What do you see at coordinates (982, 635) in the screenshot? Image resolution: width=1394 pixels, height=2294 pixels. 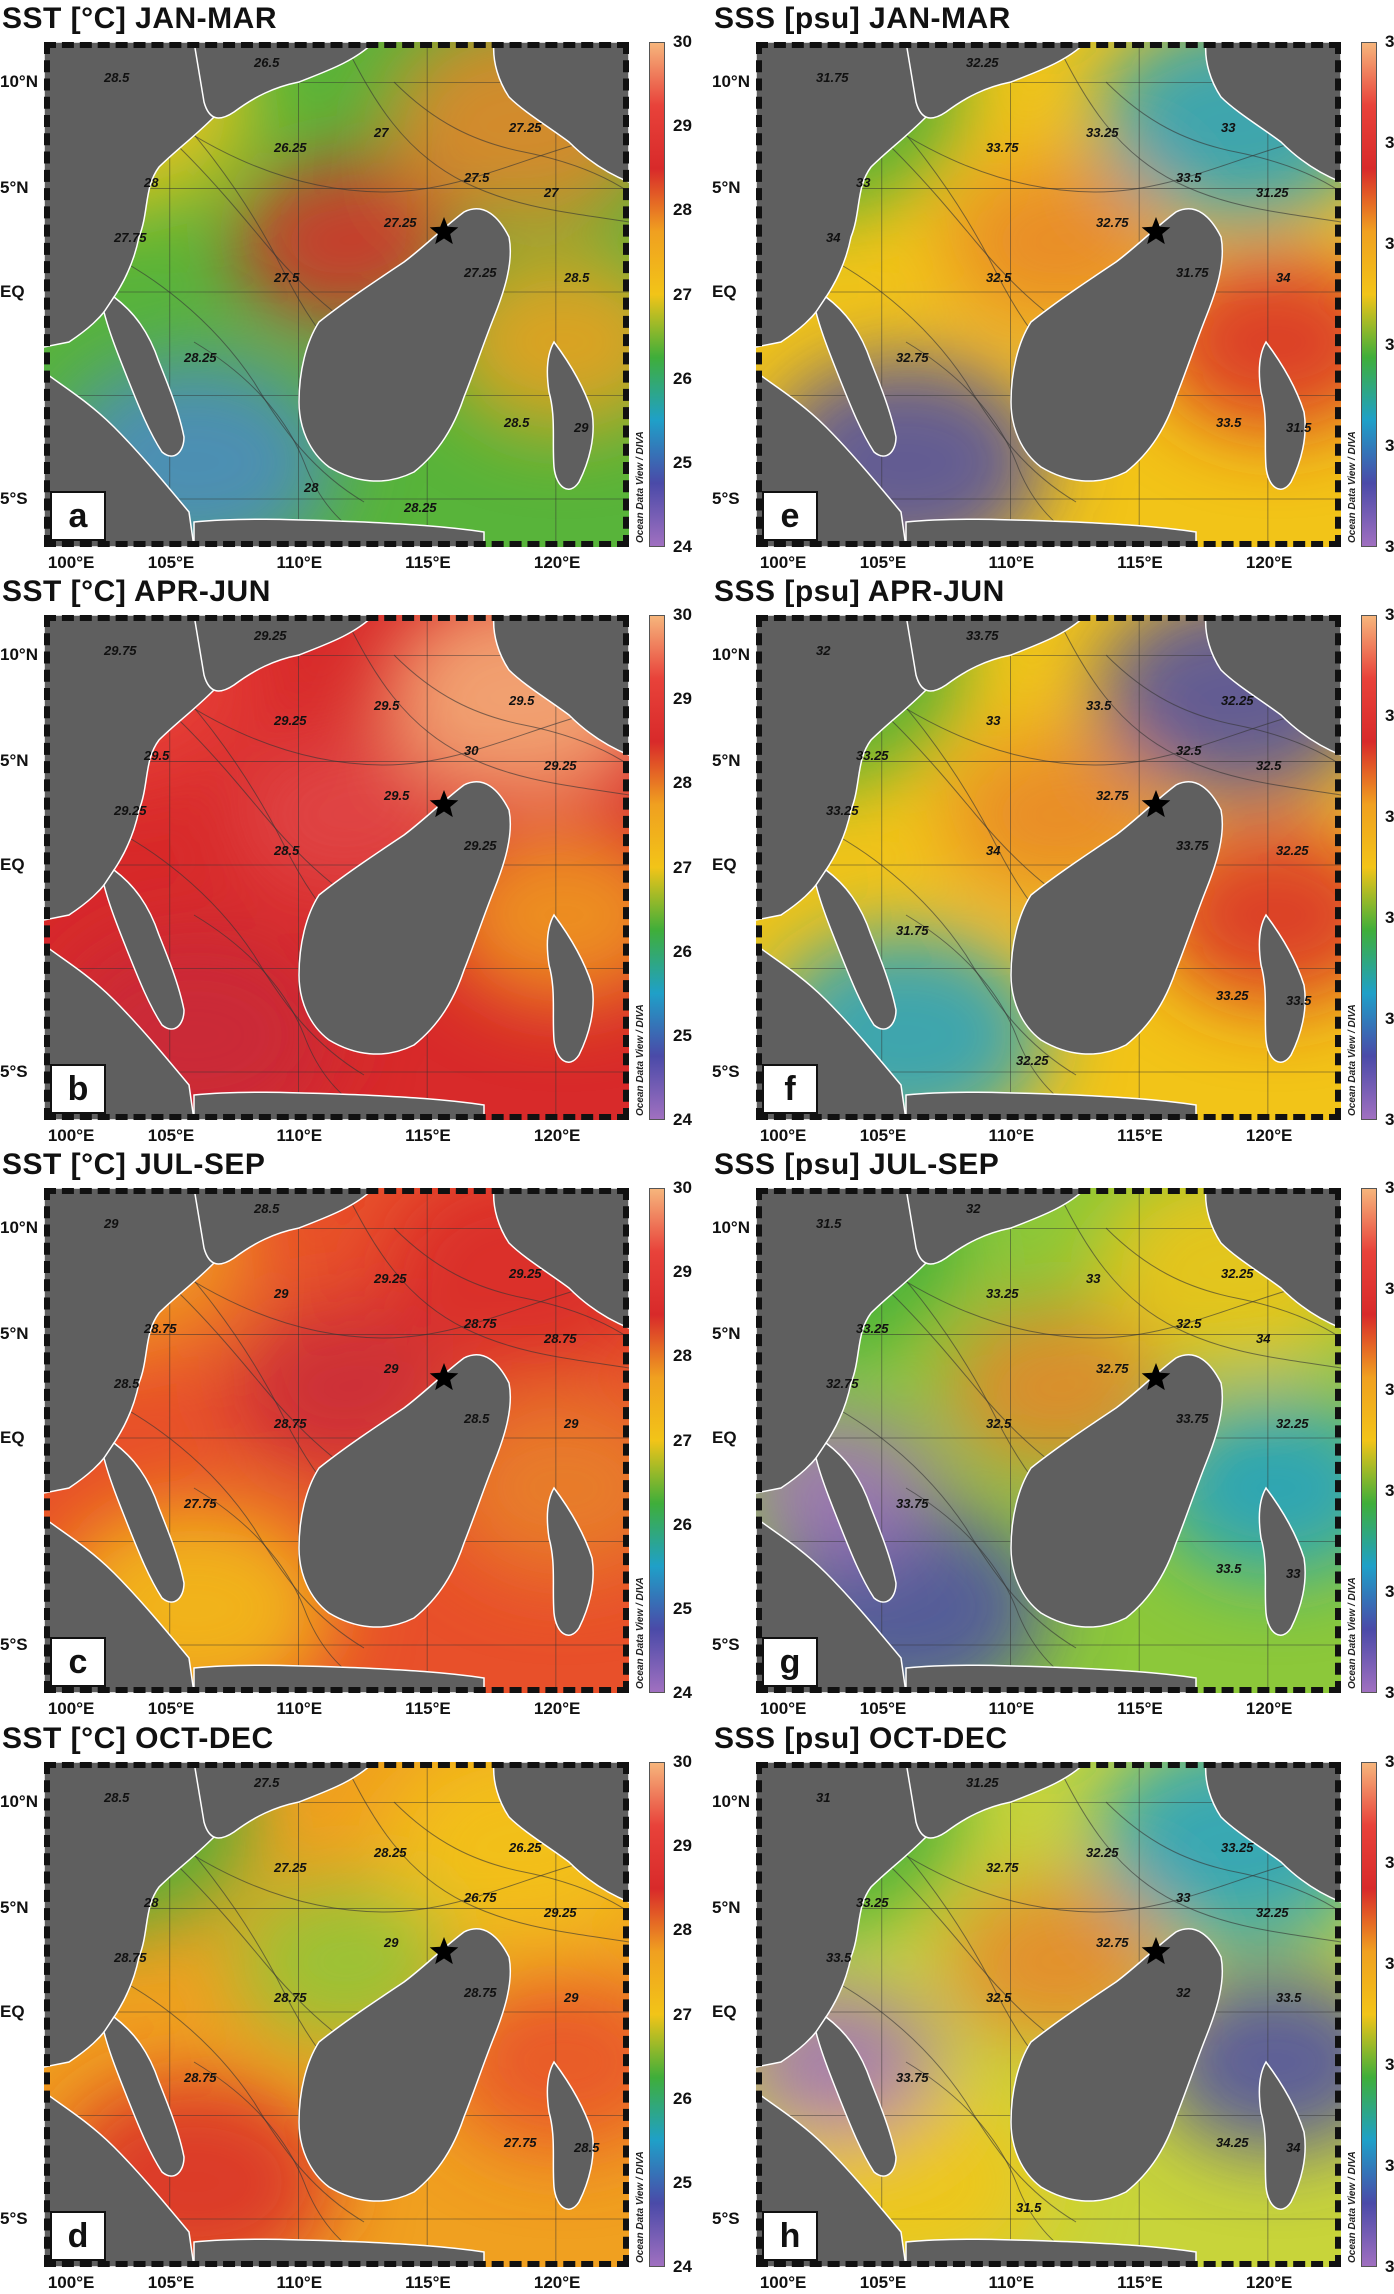 I see `contour-label: 33.75` at bounding box center [982, 635].